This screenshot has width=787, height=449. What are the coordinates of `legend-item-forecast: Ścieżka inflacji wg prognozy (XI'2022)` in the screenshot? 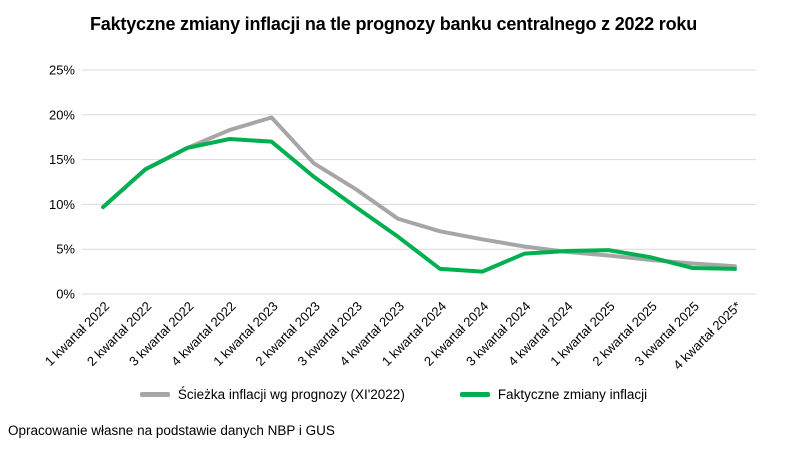 It's located at (272, 394).